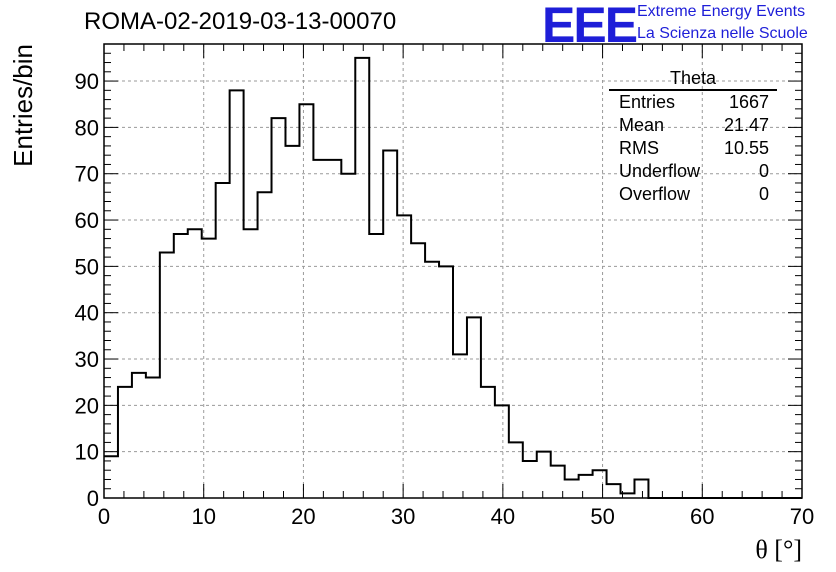 The height and width of the screenshot is (572, 836). Describe the element at coordinates (802, 516) in the screenshot. I see `x-tick-label: 70` at that location.